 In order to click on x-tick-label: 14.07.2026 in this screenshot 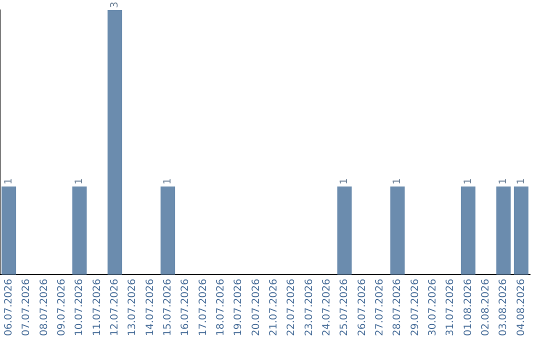, I will do `click(150, 307)`.